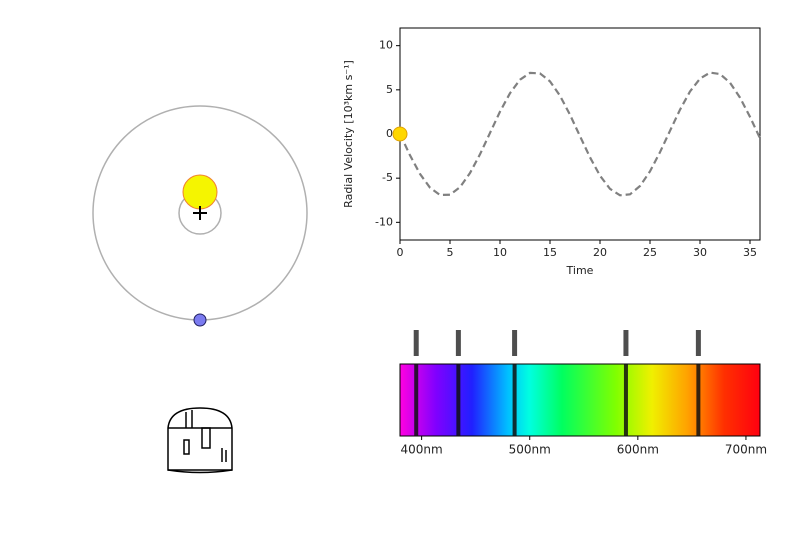 This screenshot has width=800, height=533. I want to click on y-tick-label: 5, so click(389, 89).